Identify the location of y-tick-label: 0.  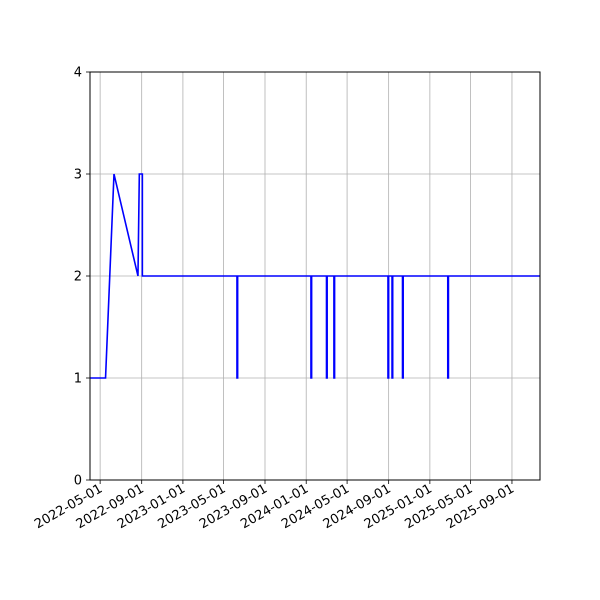
(78, 481).